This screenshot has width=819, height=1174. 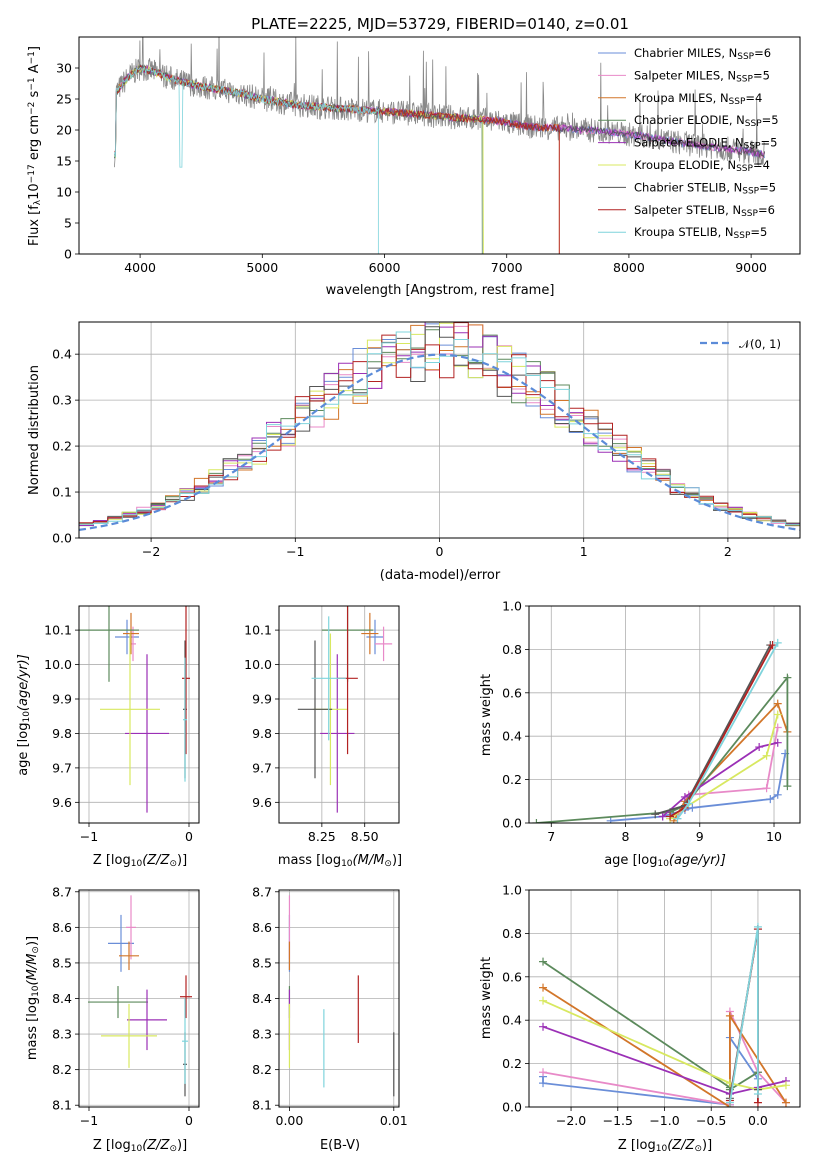 I want to click on legend-label-part: Chabrier ELODIE, N, so click(x=689, y=120).